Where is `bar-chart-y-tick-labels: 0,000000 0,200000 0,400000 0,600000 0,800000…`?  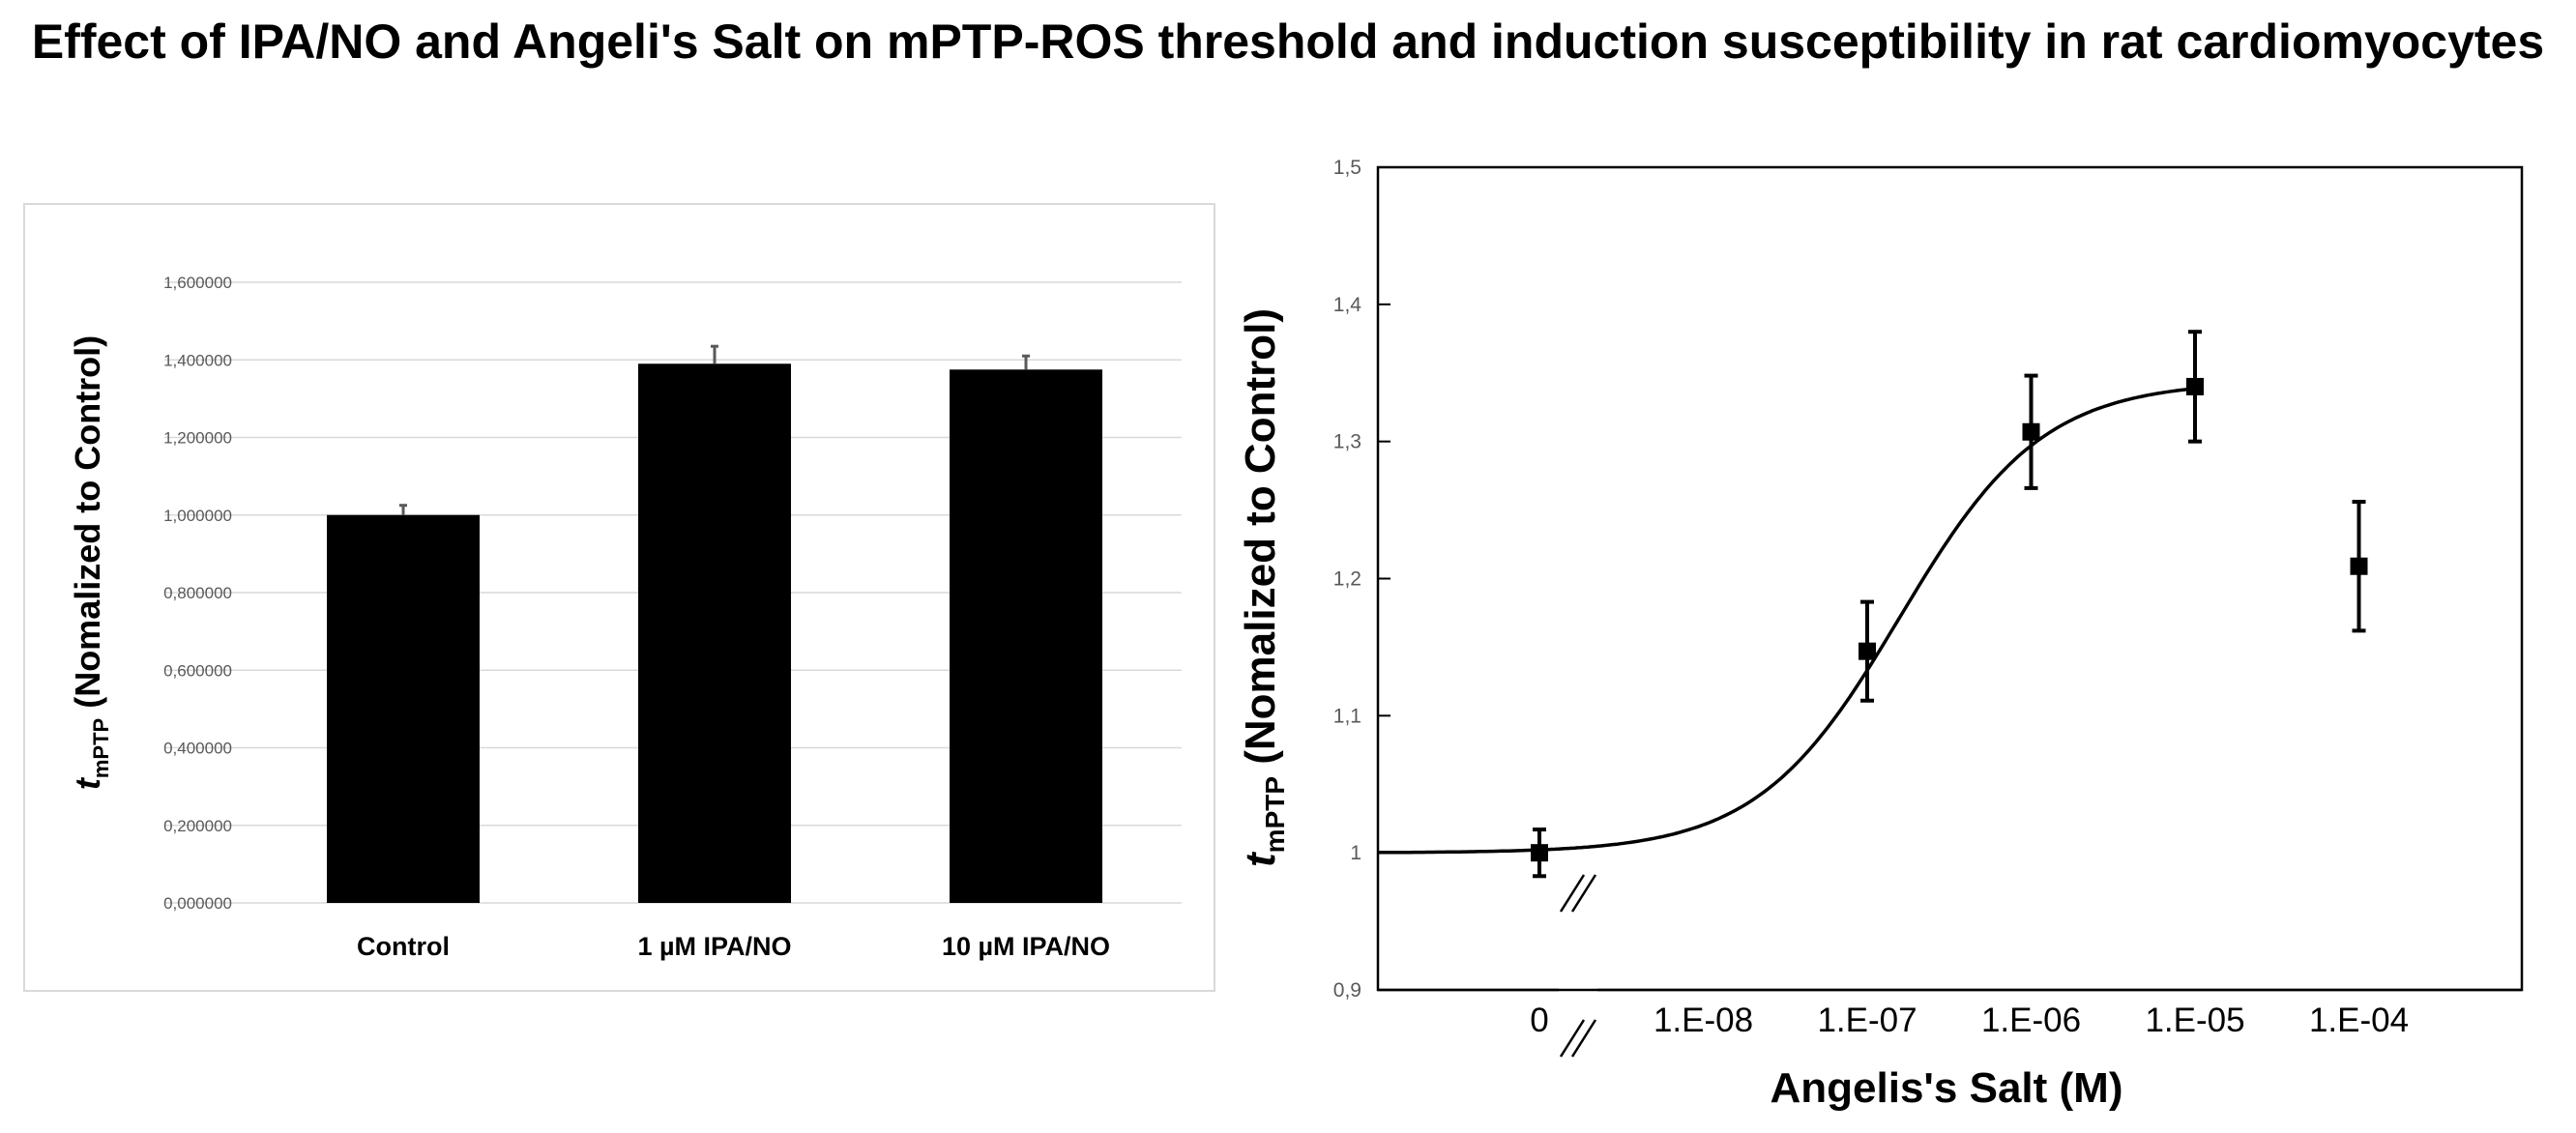 bar-chart-y-tick-labels: 0,000000 0,200000 0,400000 0,600000 0,800000… is located at coordinates (197, 593).